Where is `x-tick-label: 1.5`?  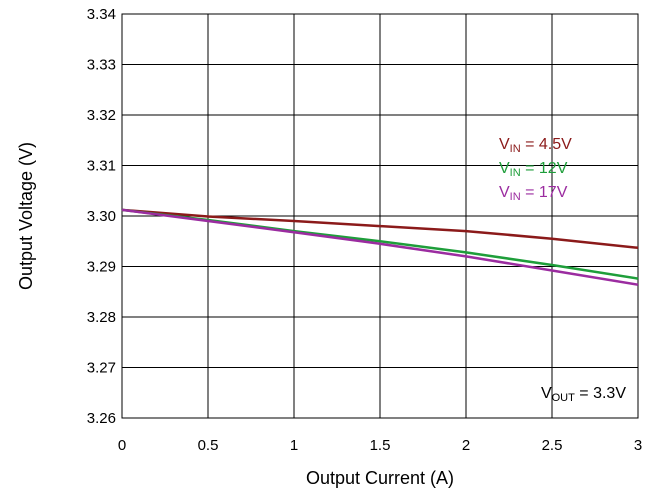
x-tick-label: 1.5 is located at coordinates (380, 445).